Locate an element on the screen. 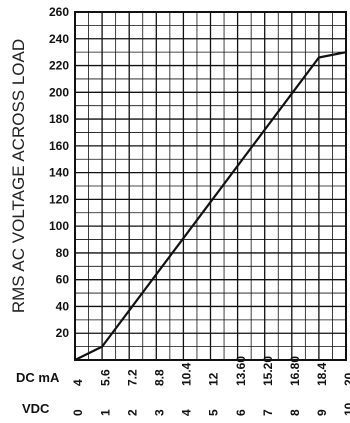  y-tick-label: 220 is located at coordinates (59, 66).